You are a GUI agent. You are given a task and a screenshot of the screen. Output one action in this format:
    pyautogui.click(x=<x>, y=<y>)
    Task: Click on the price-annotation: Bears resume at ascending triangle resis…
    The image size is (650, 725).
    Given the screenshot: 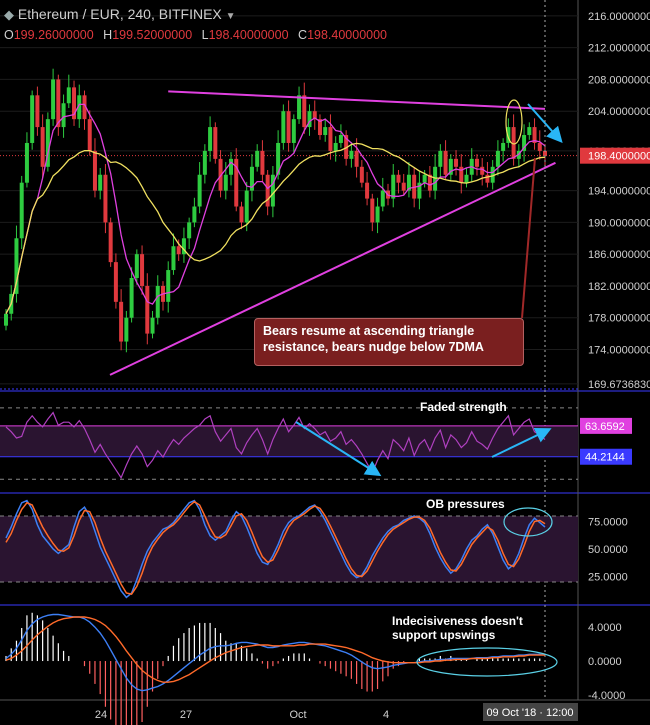 What is the action you would take?
    pyautogui.click(x=389, y=342)
    